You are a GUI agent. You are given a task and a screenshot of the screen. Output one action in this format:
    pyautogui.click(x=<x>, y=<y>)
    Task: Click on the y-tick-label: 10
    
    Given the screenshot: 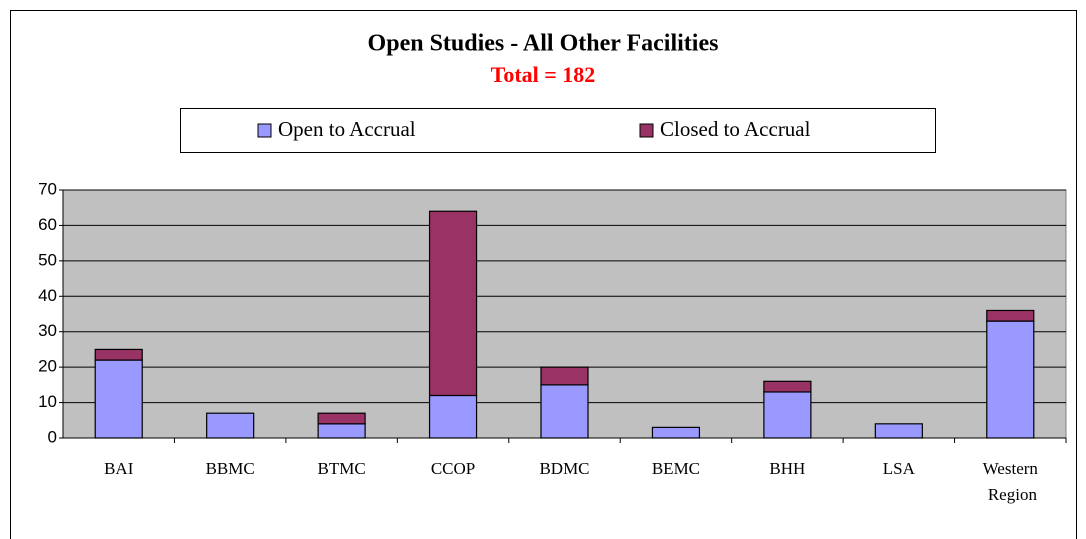 What is the action you would take?
    pyautogui.click(x=47, y=401)
    